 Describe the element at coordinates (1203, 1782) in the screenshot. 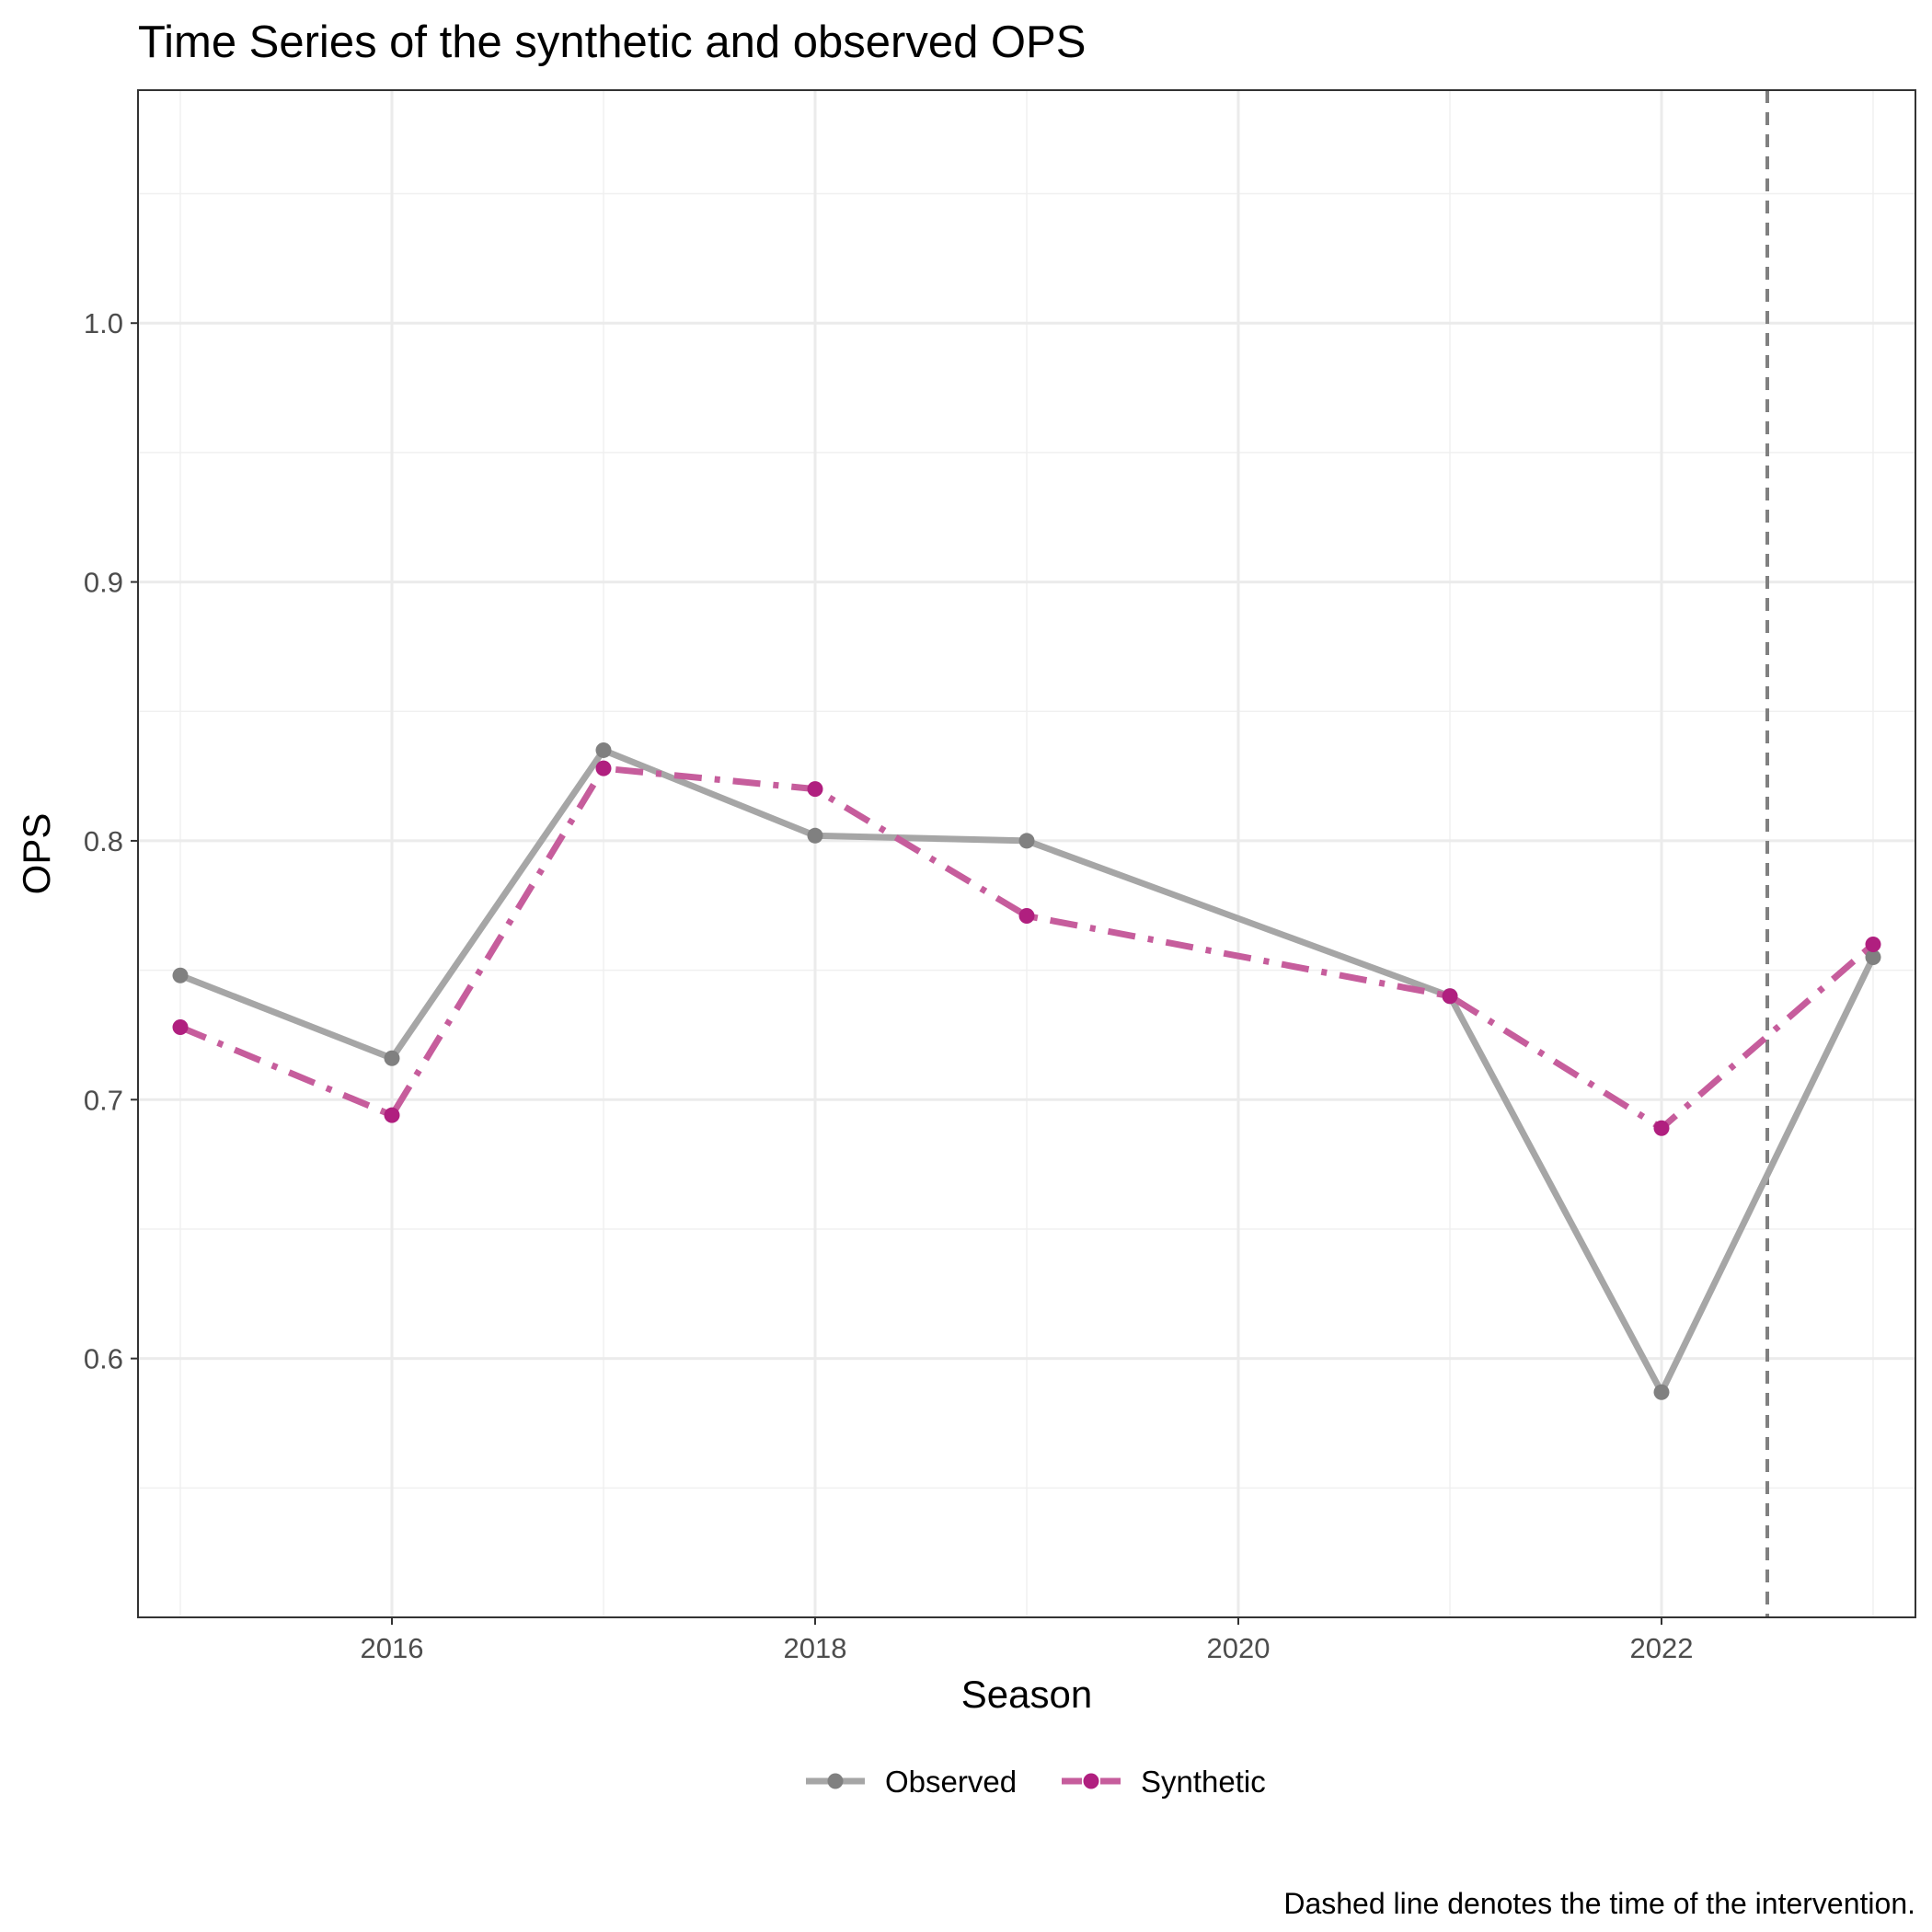

I see `legend-label-synthetic: Synthetic` at that location.